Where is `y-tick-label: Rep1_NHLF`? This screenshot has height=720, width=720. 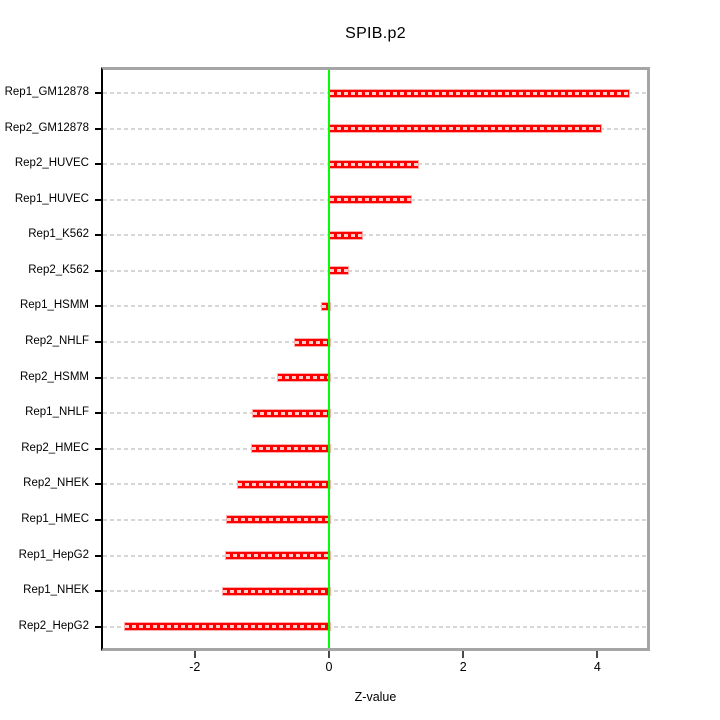 y-tick-label: Rep1_NHLF is located at coordinates (57, 412).